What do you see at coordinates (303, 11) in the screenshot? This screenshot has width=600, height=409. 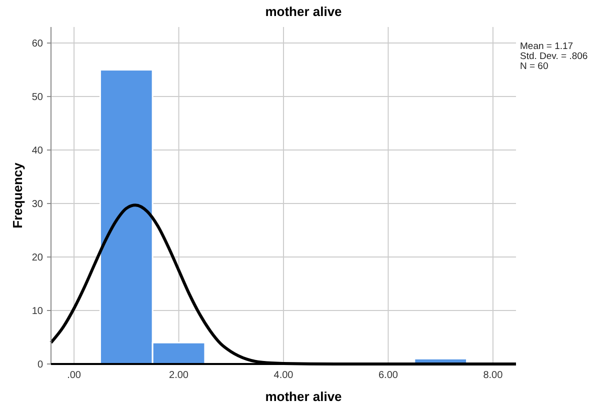 I see `chart-title: mother alive` at bounding box center [303, 11].